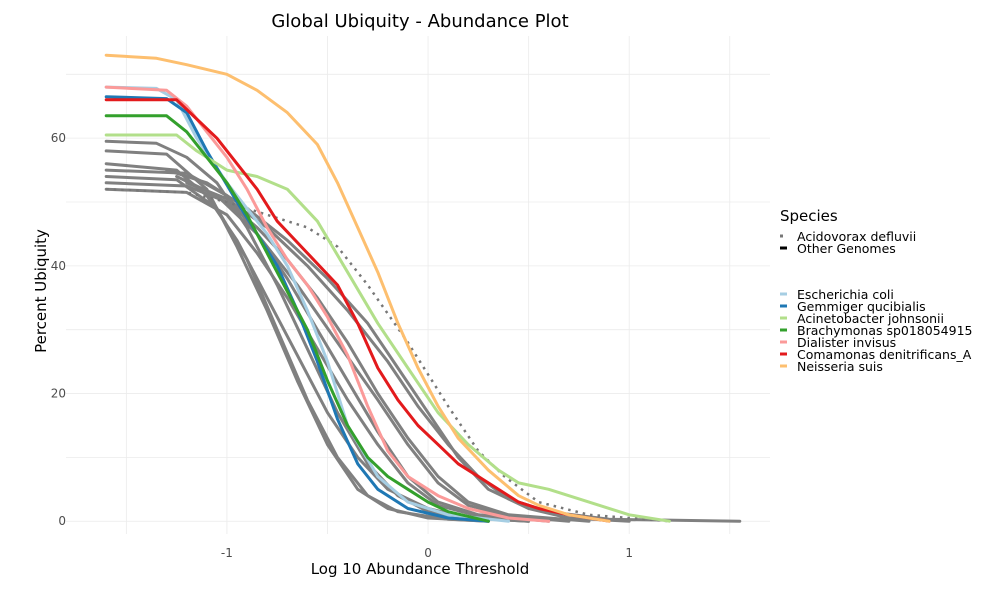  Describe the element at coordinates (884, 330) in the screenshot. I see `legend-label: Brachymonas sp018054915` at that location.